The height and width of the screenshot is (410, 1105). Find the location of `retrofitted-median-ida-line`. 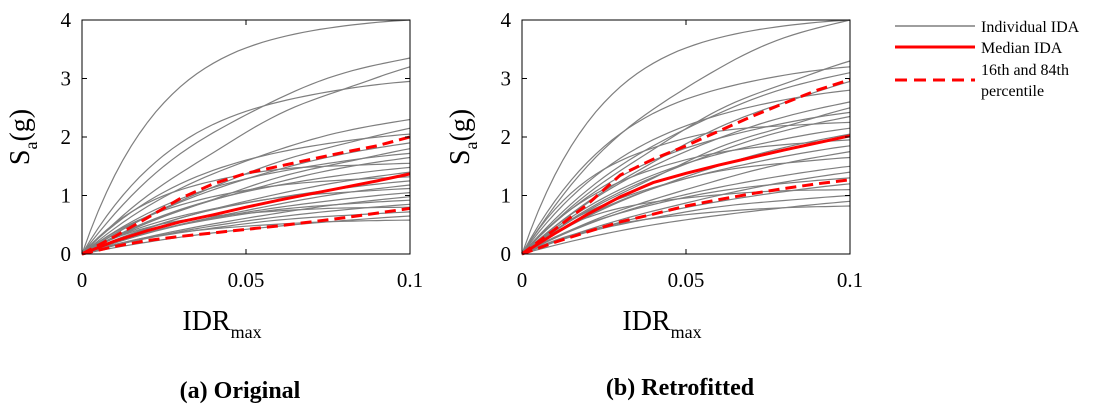

retrofitted-median-ida-line is located at coordinates (686, 195).